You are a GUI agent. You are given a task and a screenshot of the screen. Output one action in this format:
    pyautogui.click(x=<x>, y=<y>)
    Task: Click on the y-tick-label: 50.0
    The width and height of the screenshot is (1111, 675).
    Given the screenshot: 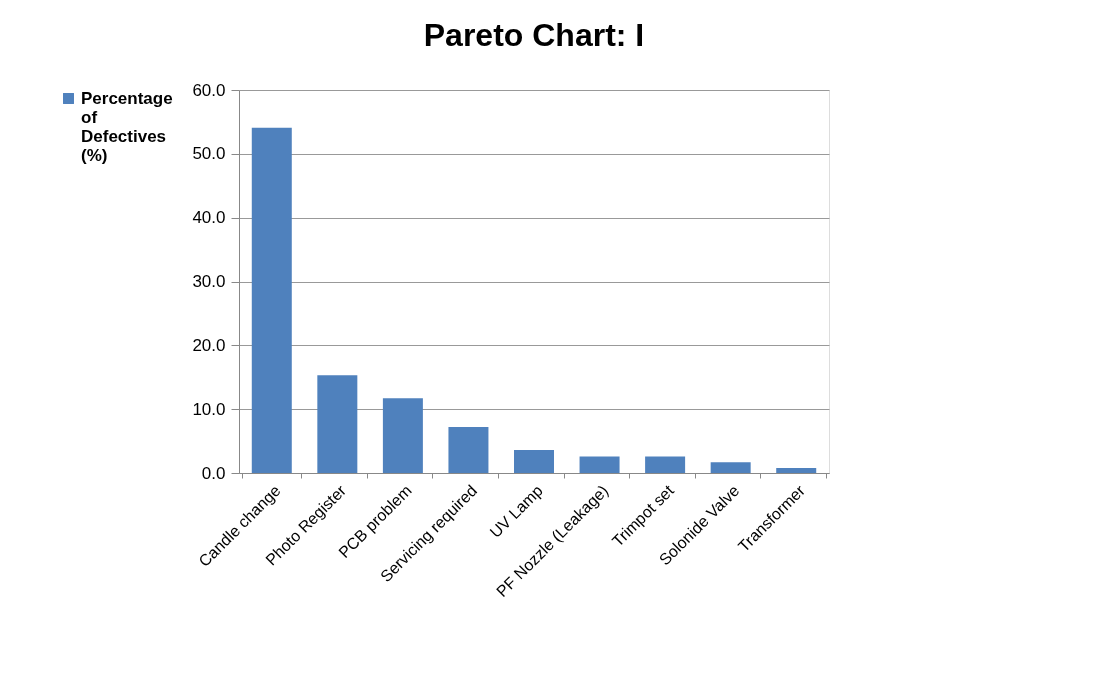 What is the action you would take?
    pyautogui.click(x=209, y=154)
    